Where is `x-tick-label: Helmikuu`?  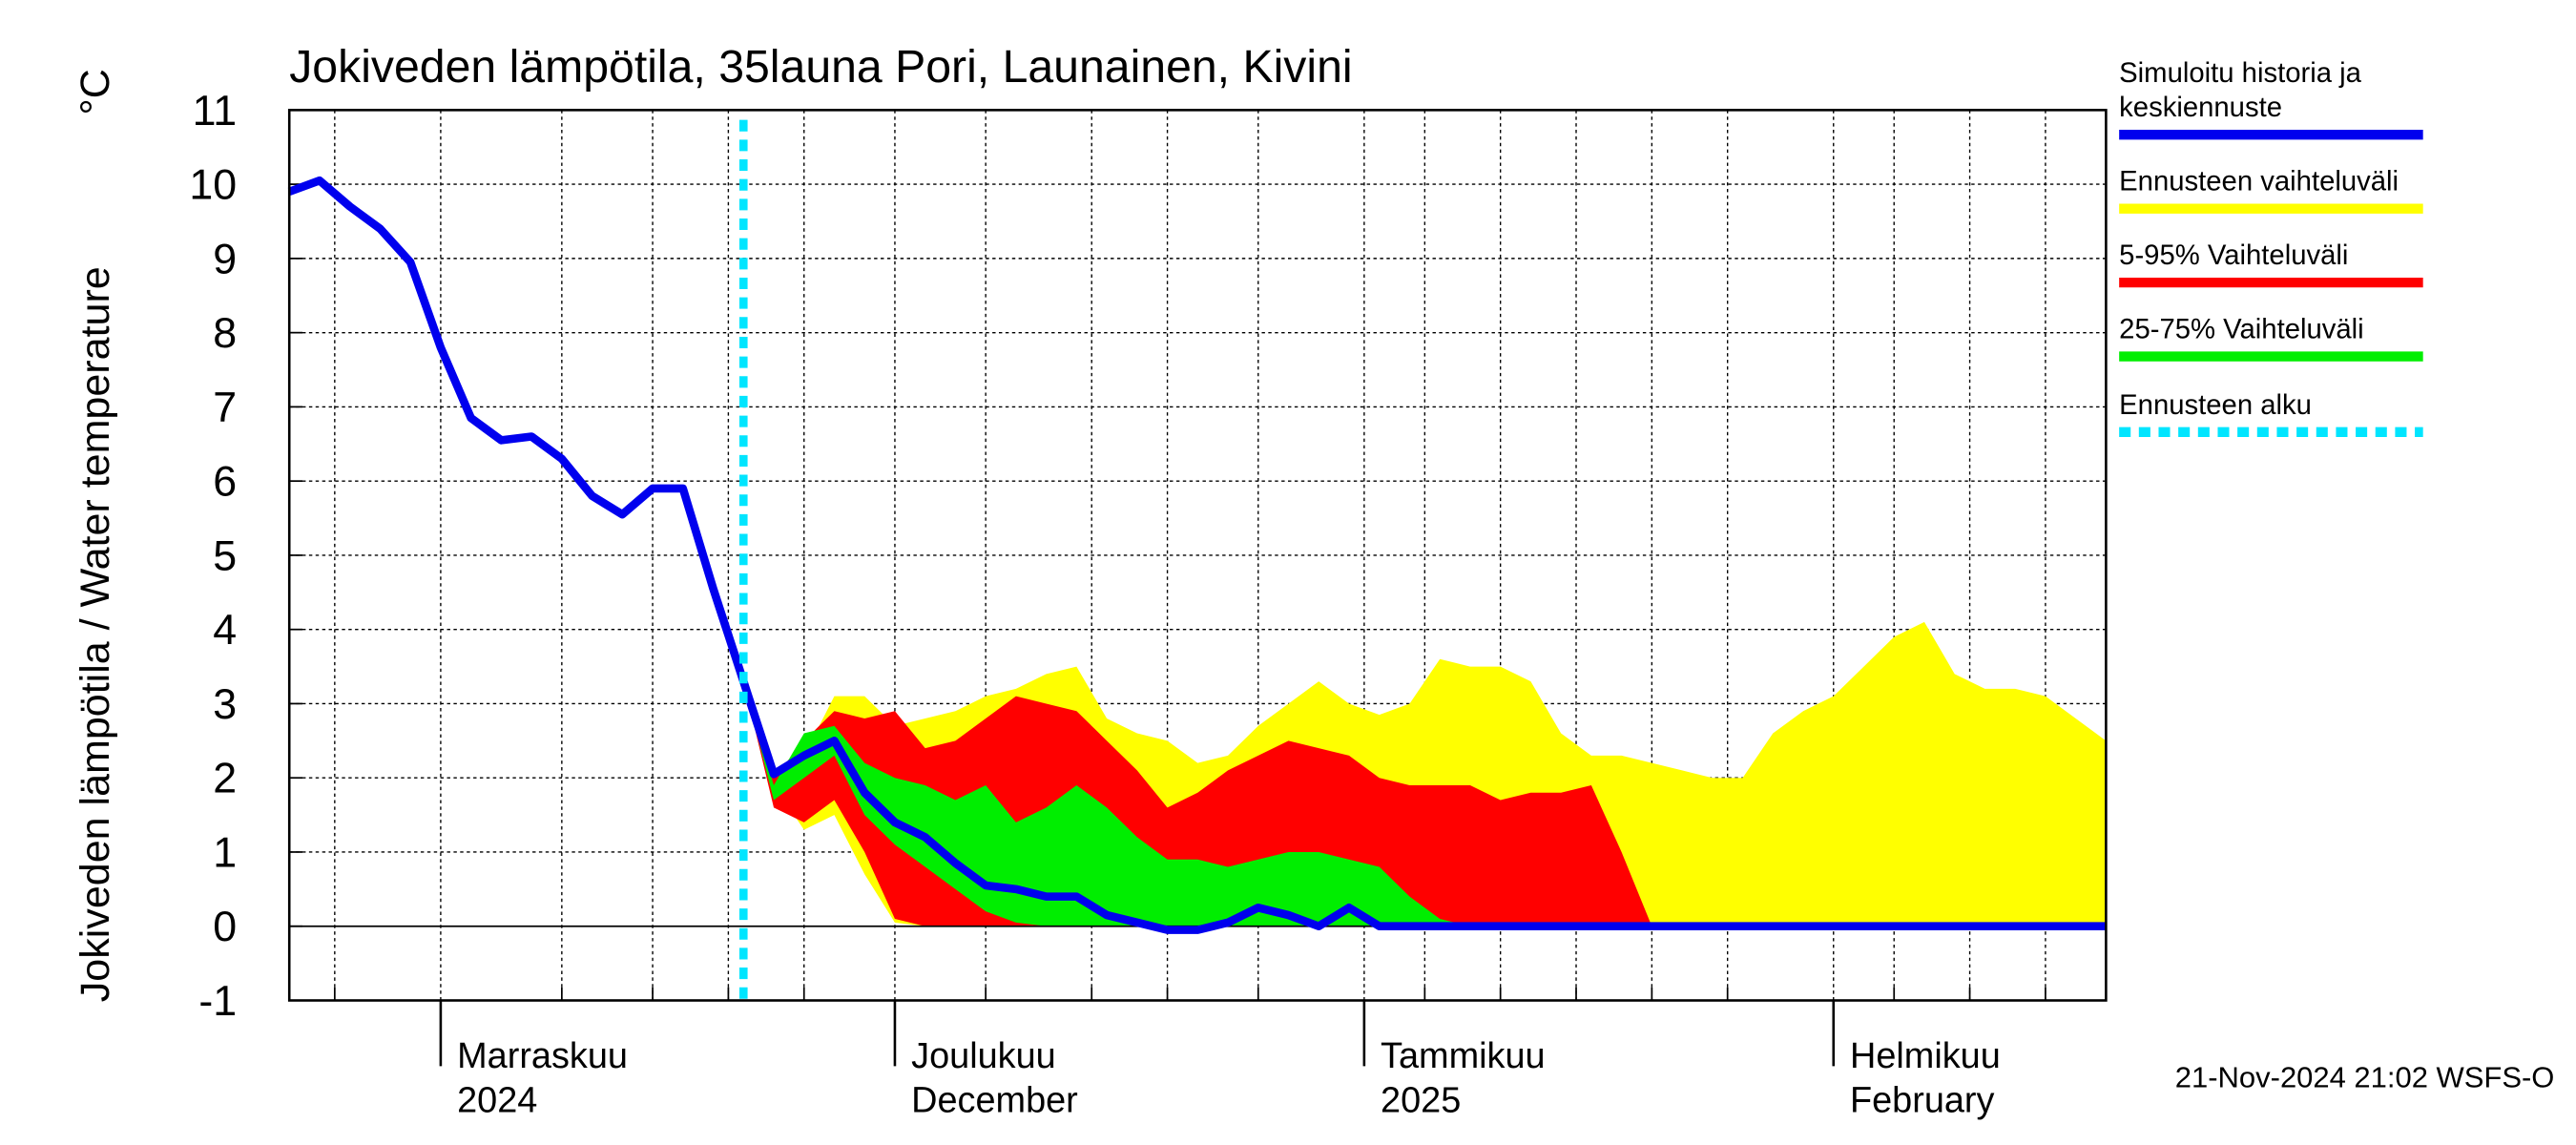
x-tick-label: Helmikuu is located at coordinates (1925, 1056).